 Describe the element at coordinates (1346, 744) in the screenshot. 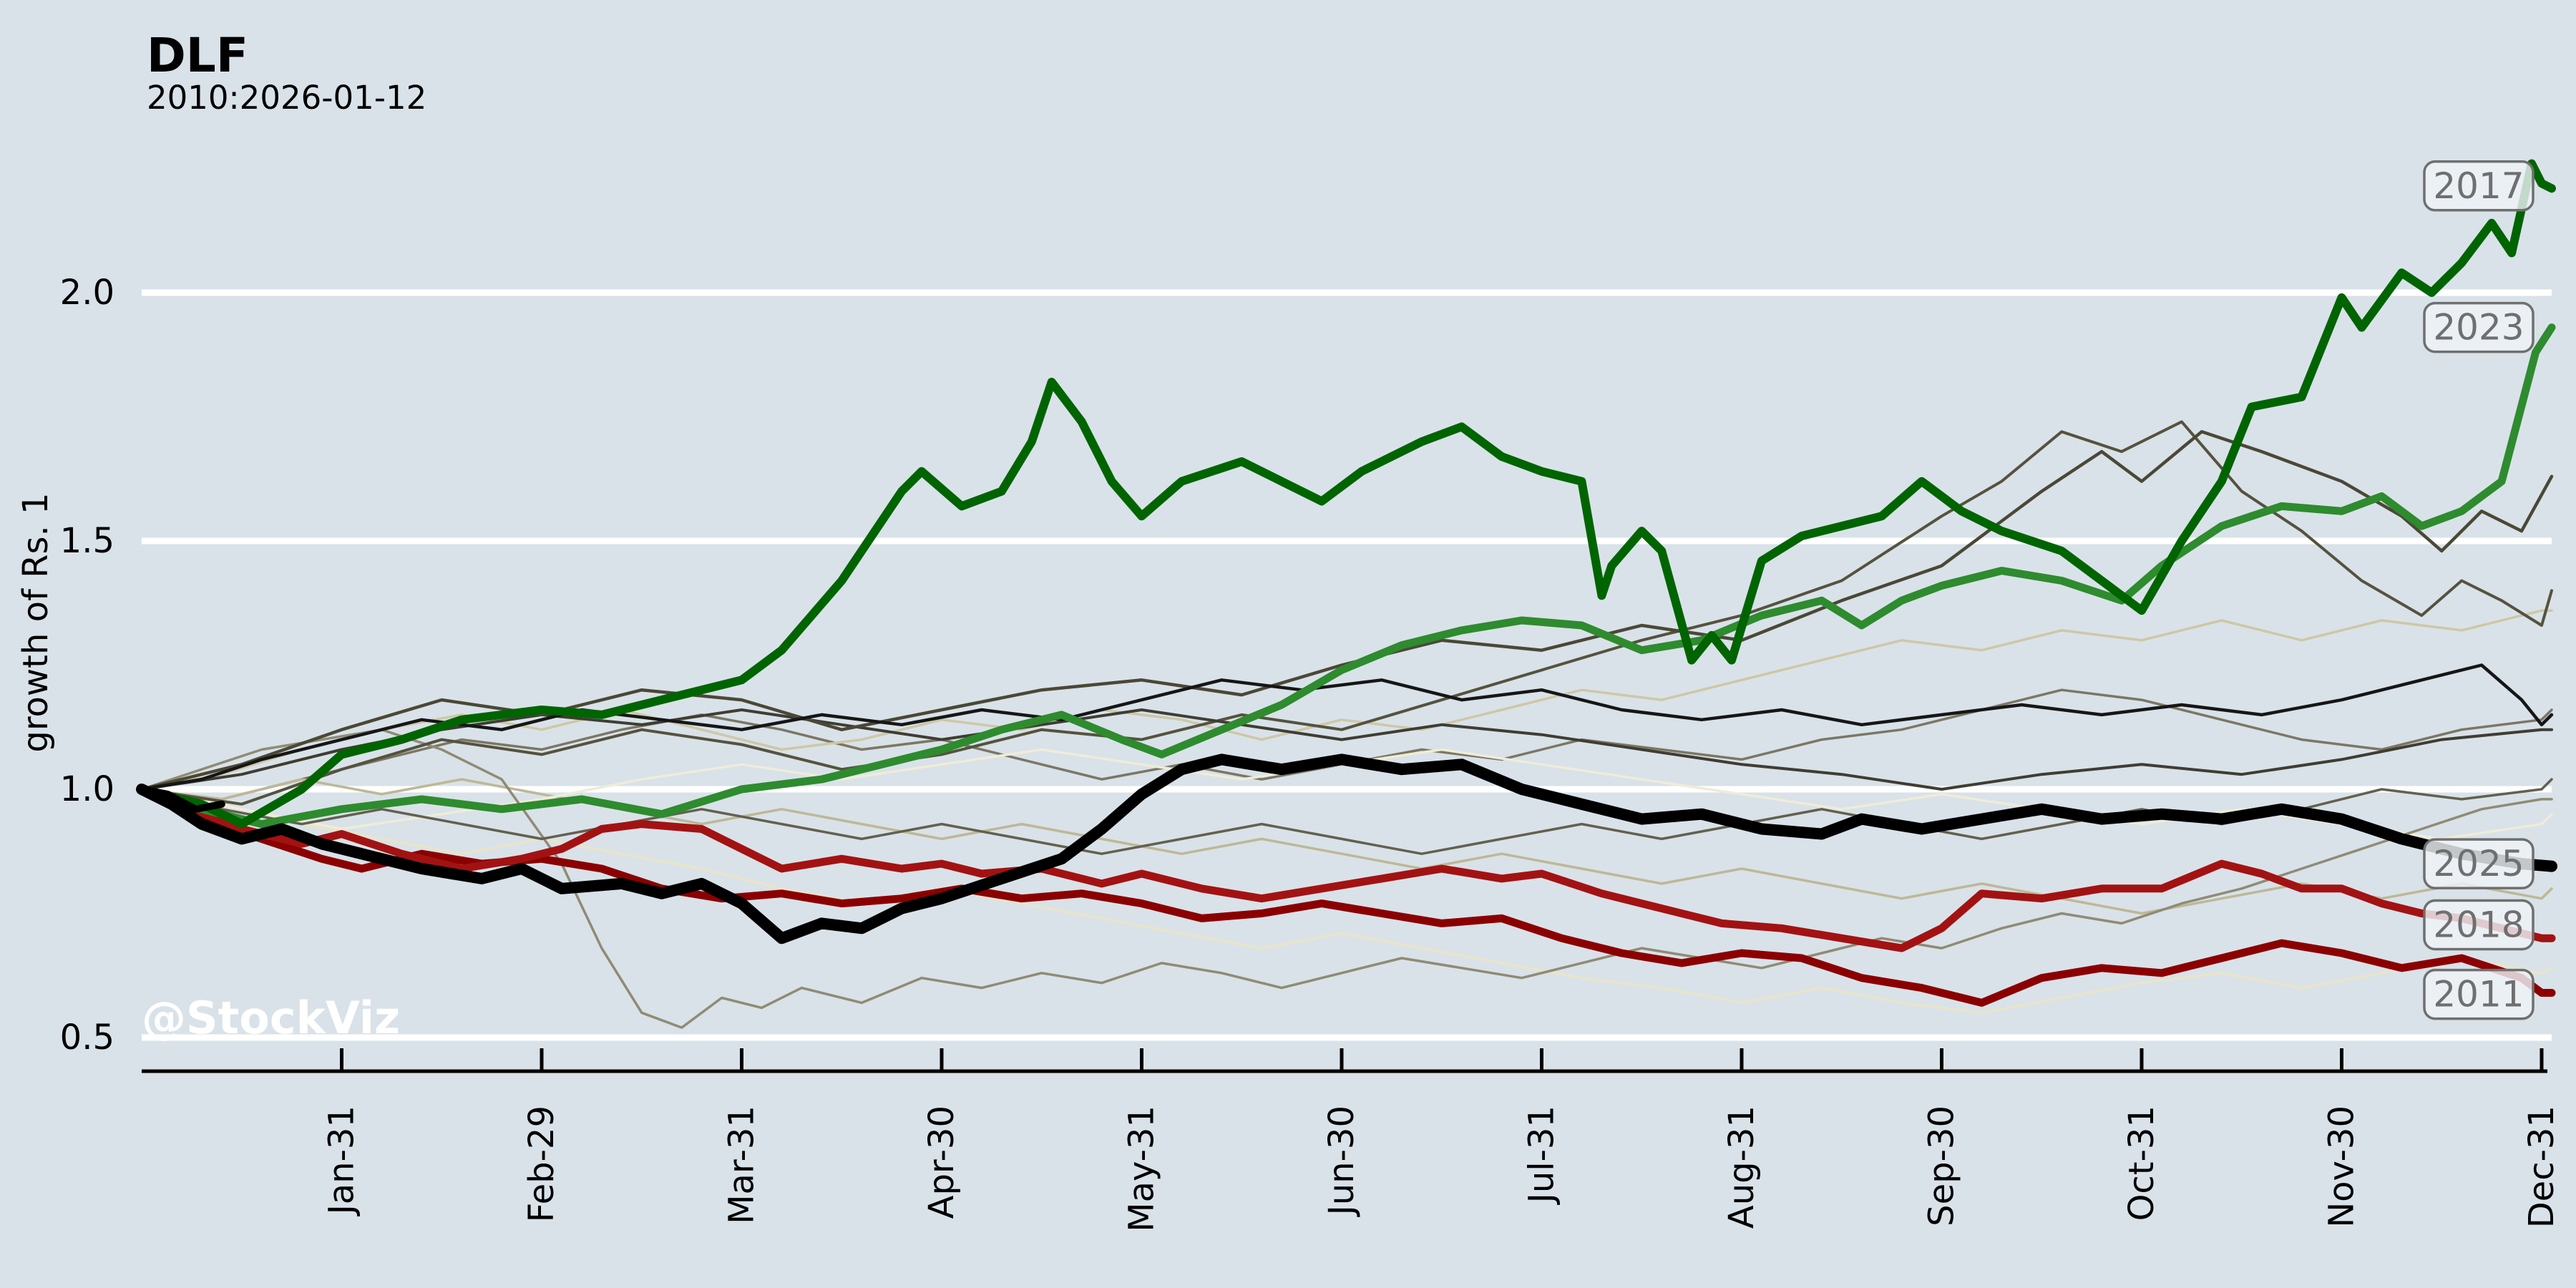

I see `series-line-2010` at that location.